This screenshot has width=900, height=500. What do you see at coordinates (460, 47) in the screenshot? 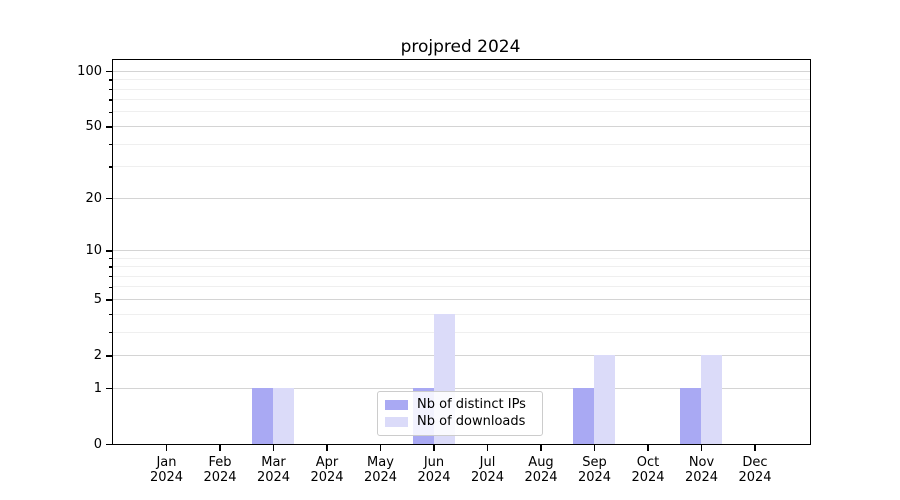
I see `chart-title: projpred 2024` at bounding box center [460, 47].